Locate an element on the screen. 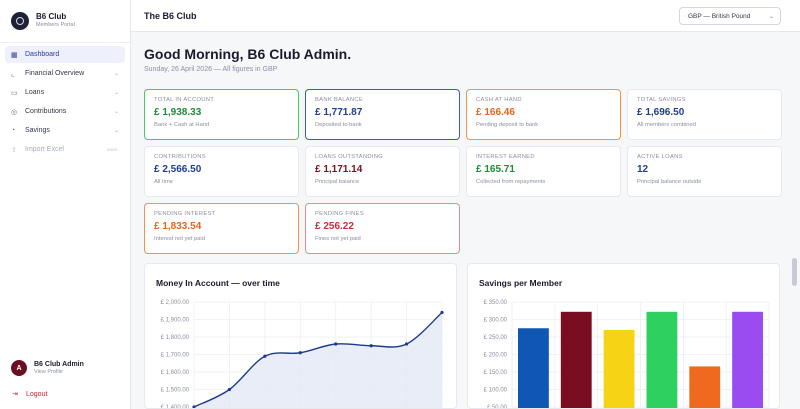 This screenshot has height=409, width=800. y-tick-label: £ 100.00 is located at coordinates (496, 391).